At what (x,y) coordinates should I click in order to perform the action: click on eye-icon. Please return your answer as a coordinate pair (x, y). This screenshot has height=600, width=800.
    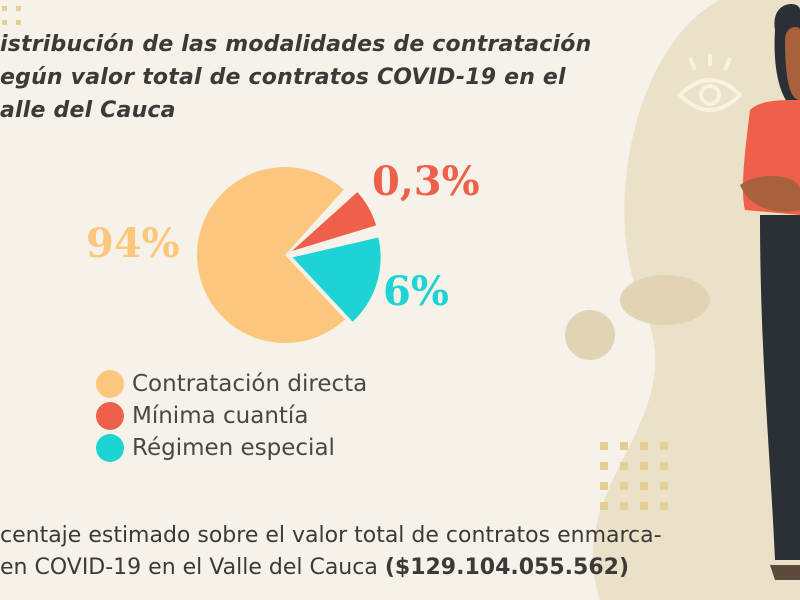
    Looking at the image, I should click on (710, 83).